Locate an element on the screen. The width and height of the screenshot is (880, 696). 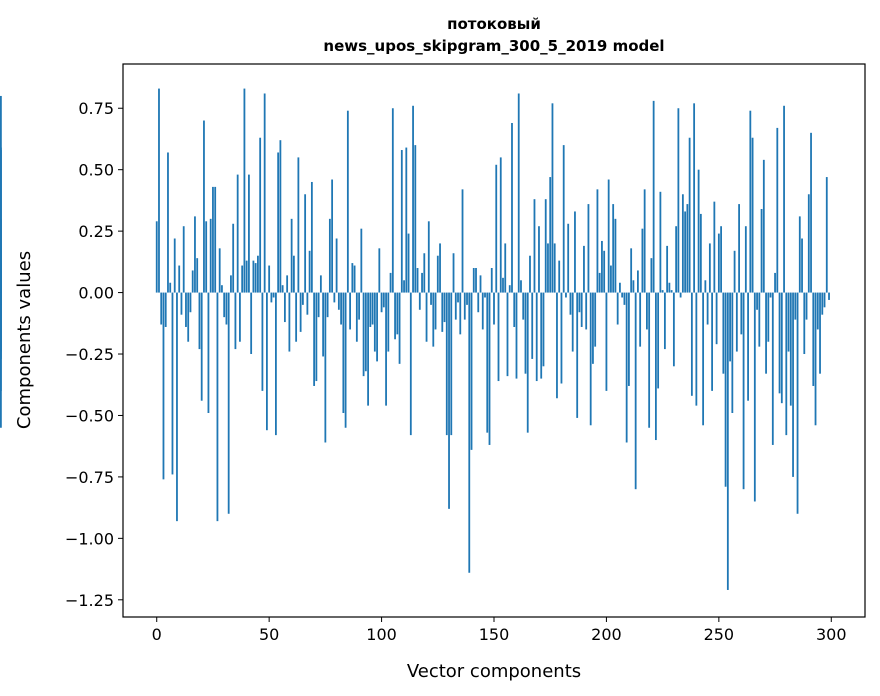
bar-undefined is located at coordinates (1, 194).